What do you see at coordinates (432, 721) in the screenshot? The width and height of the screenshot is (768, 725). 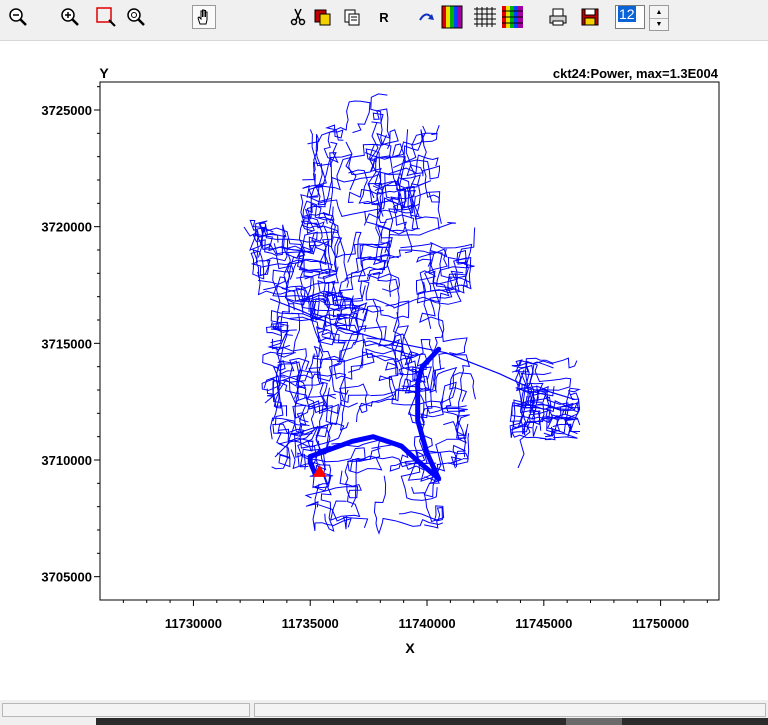 I see `taskbar-strip` at bounding box center [432, 721].